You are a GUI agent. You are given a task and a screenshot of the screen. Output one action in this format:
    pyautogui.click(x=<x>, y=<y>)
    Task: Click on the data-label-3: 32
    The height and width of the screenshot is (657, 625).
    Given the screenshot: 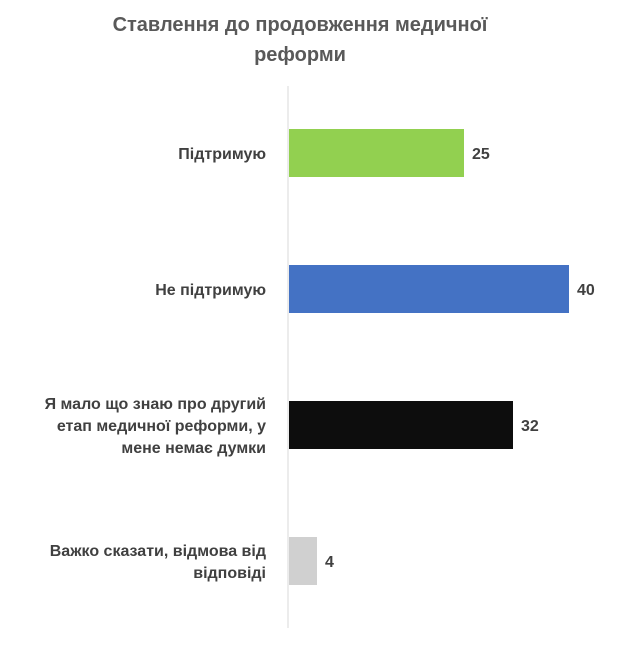 What is the action you would take?
    pyautogui.click(x=530, y=426)
    